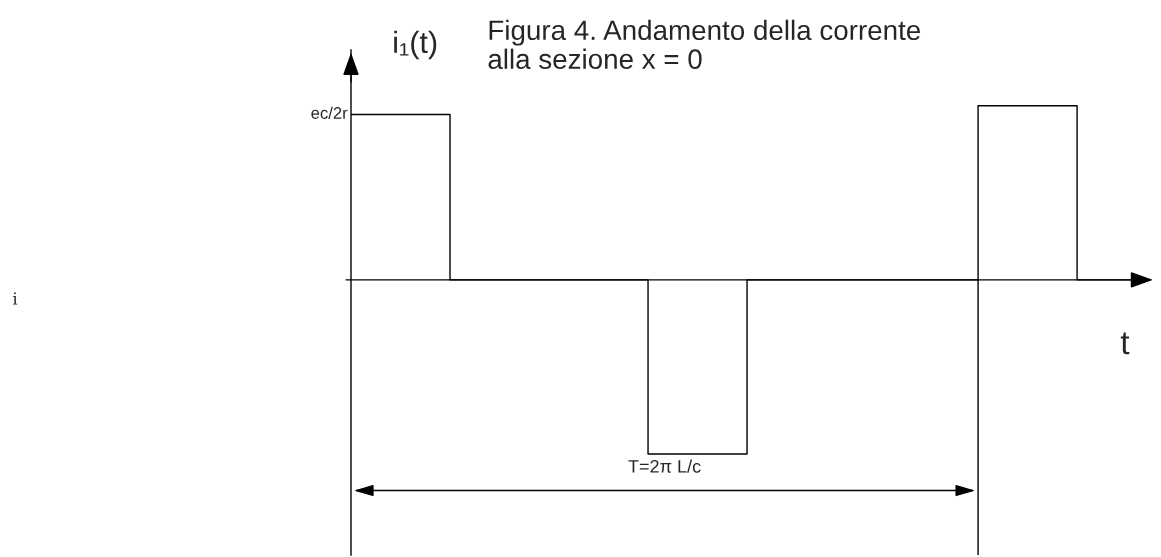 The height and width of the screenshot is (557, 1161). I want to click on chart-title: Figura 4. Andamento della corrente alla sezione x = 0, so click(704, 44).